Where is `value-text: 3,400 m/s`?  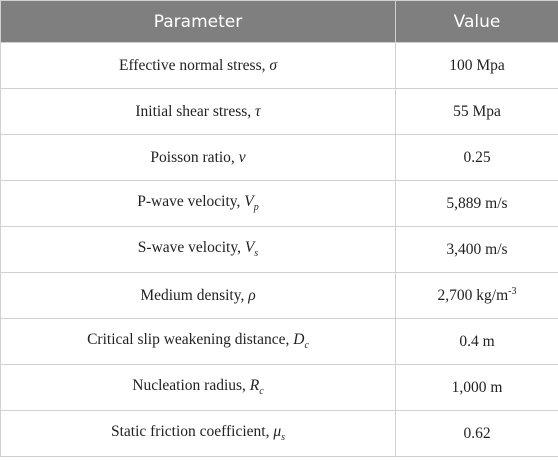
value-text: 3,400 m/s is located at coordinates (477, 249).